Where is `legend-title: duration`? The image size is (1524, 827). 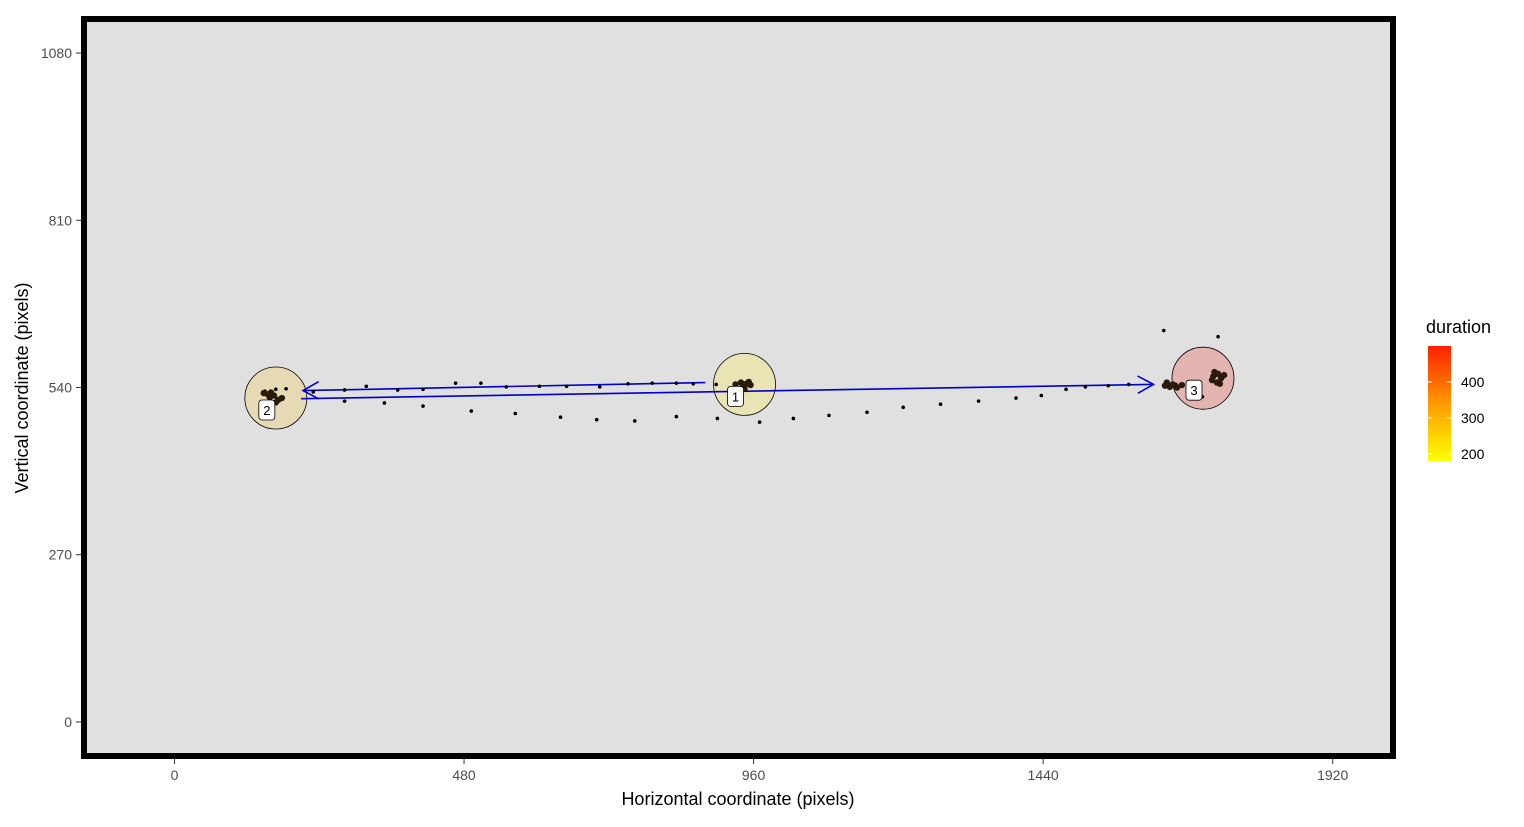 legend-title: duration is located at coordinates (1458, 327).